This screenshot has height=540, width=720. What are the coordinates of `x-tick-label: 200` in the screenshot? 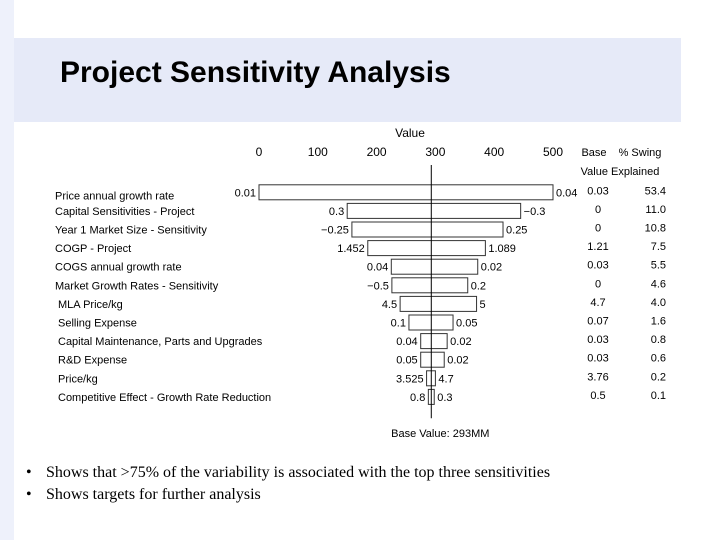 It's located at (377, 152).